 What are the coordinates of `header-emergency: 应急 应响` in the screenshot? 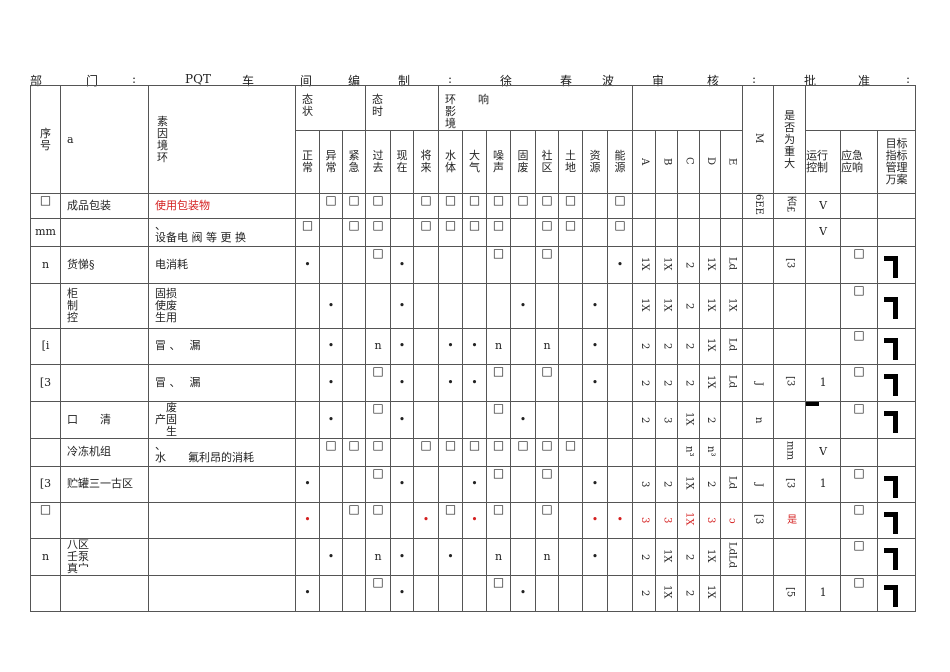 It's located at (859, 162).